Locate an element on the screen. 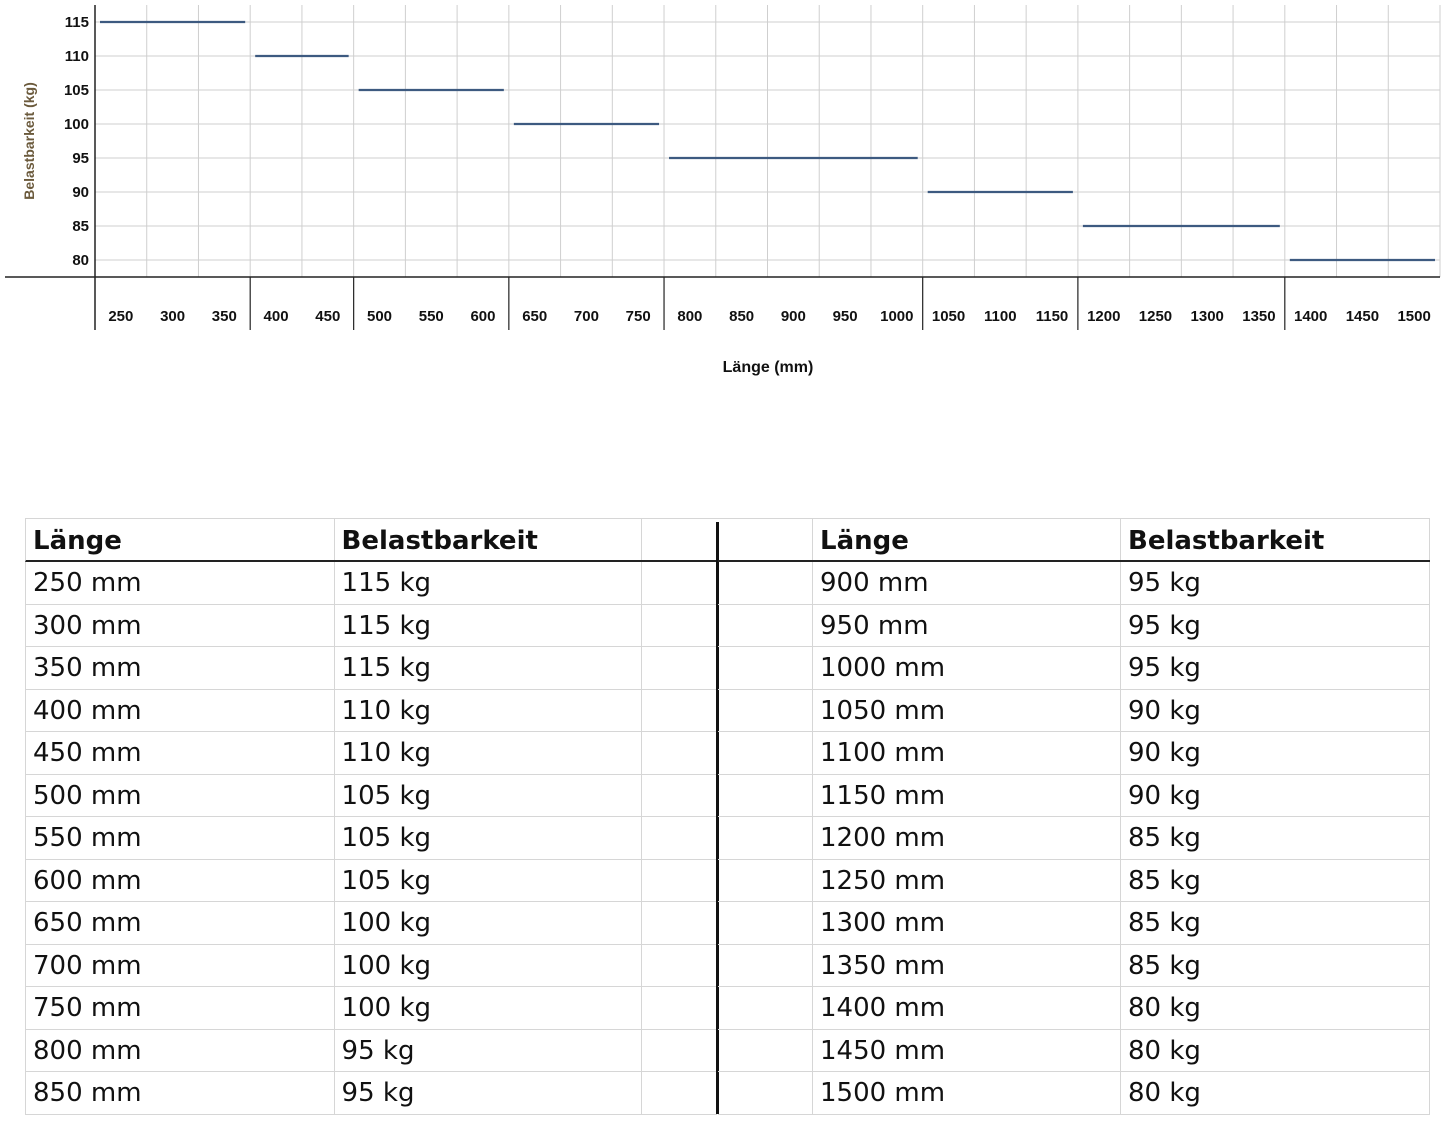  table-row: 750 mm 100 kg is located at coordinates (371, 1008).